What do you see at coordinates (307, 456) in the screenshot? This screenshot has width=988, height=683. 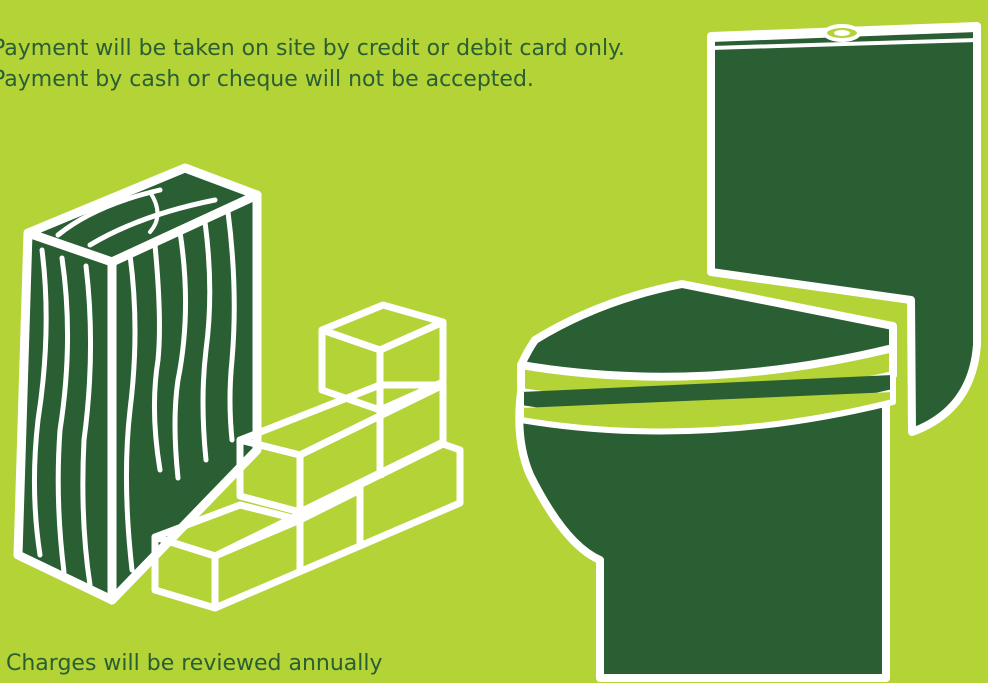 I see `brick-wall-icon` at bounding box center [307, 456].